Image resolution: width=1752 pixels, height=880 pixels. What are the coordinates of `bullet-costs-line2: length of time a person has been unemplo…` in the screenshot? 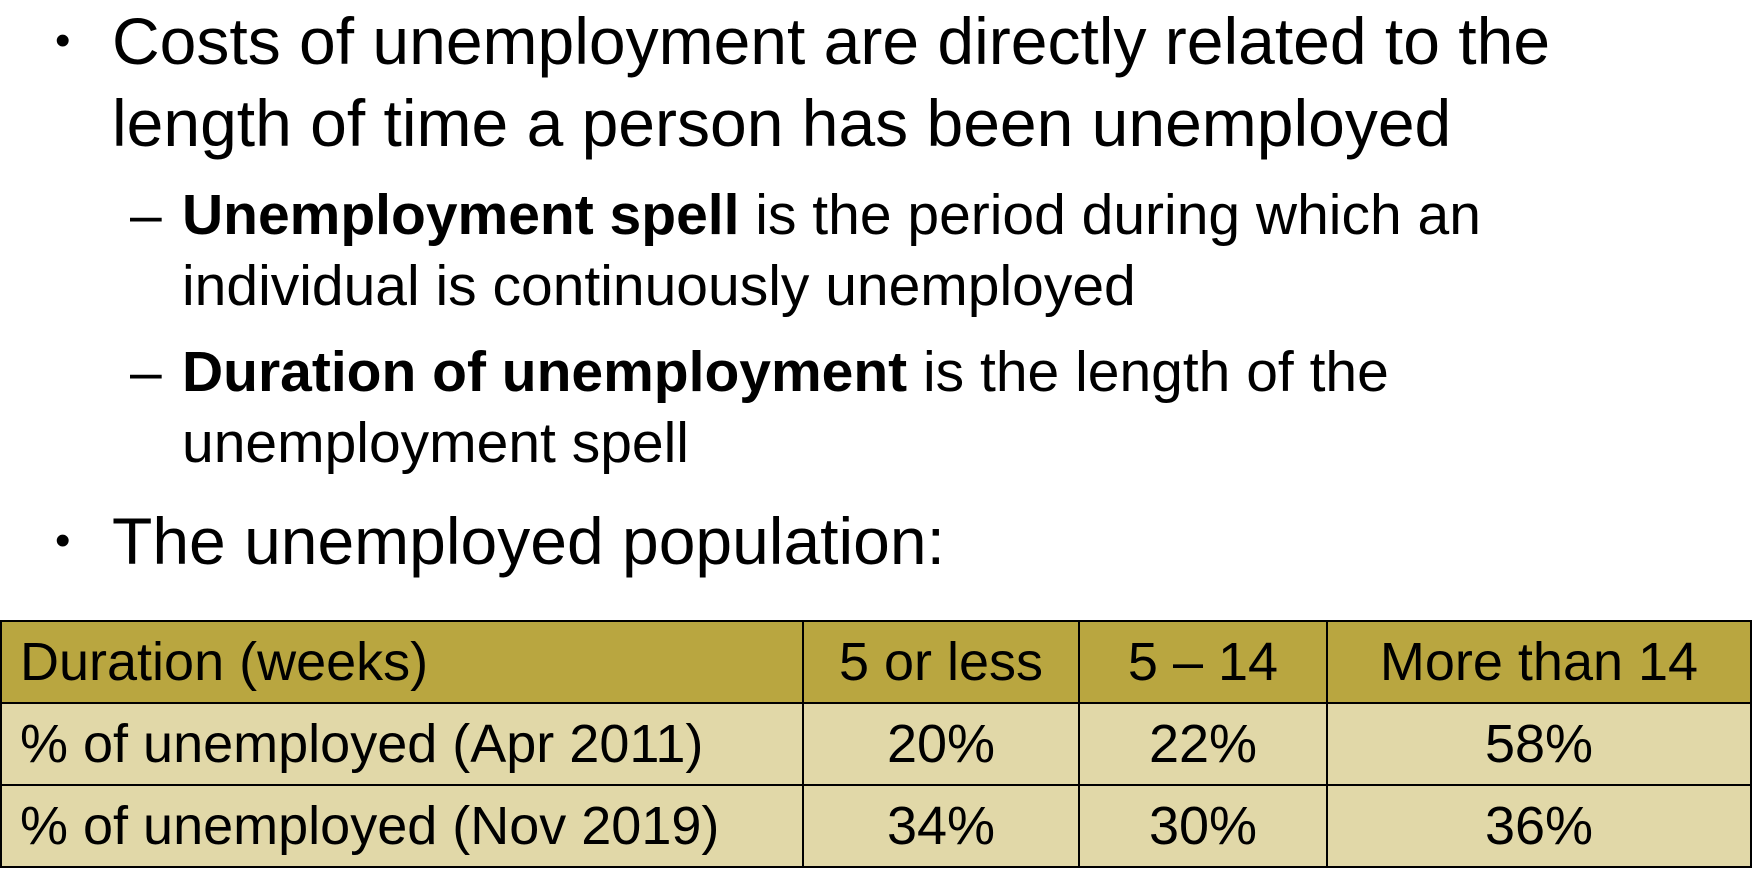 It's located at (782, 123).